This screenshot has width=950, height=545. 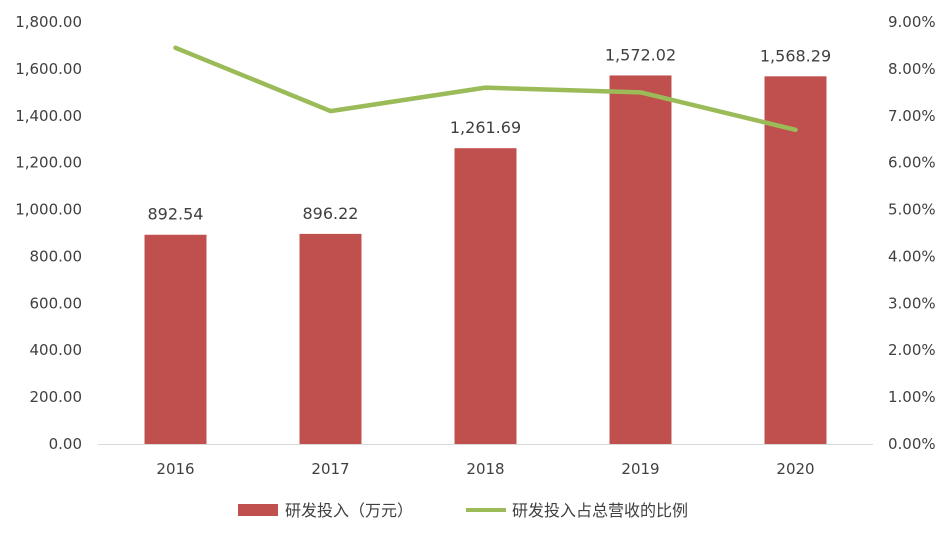 What do you see at coordinates (56, 350) in the screenshot?
I see `y-left-tick-label: 400.00` at bounding box center [56, 350].